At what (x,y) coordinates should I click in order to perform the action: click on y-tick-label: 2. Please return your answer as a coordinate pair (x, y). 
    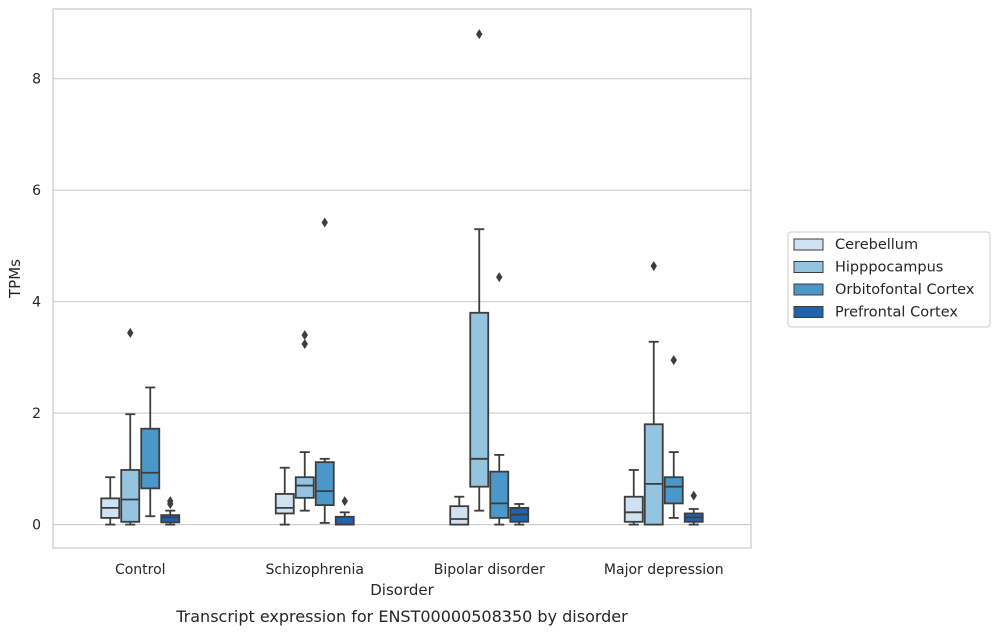
    Looking at the image, I should click on (36, 414).